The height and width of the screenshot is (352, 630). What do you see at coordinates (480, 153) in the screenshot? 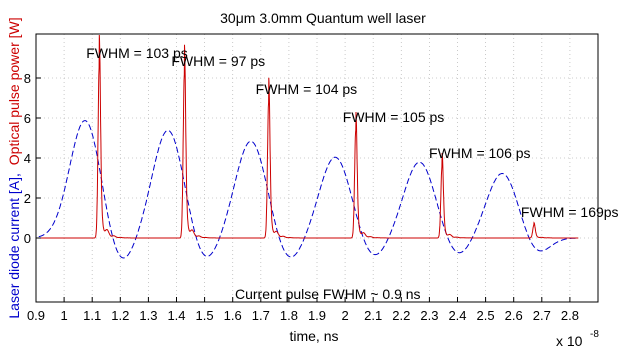
I see `fwhm-label: FWHM = 106 ps` at bounding box center [480, 153].